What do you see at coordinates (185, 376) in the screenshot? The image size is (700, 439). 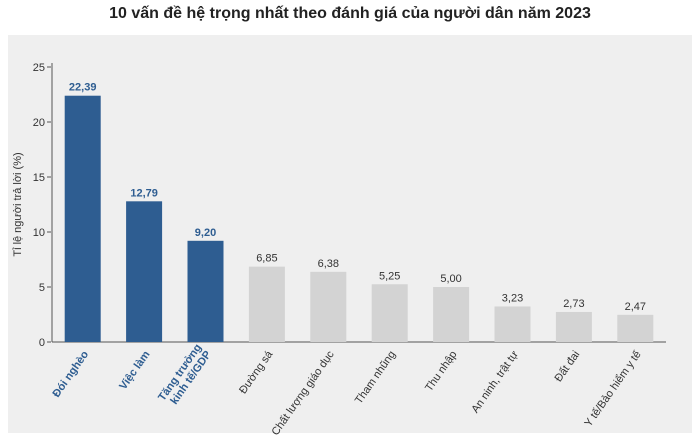 I see `x-tick-label: Tăng trưởngkinh tế/GDP` at bounding box center [185, 376].